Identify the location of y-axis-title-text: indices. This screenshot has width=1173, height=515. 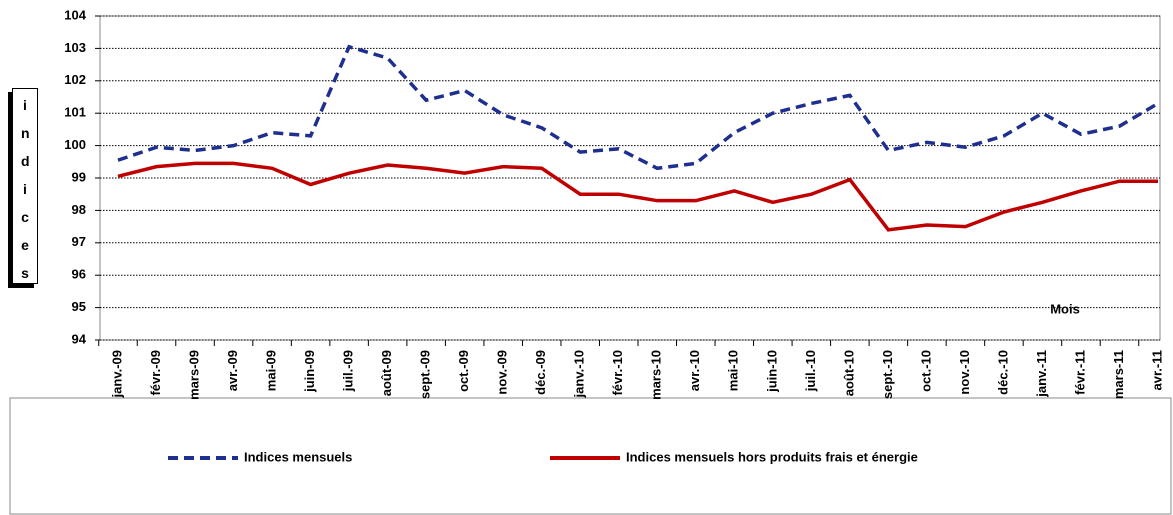
(25, 189).